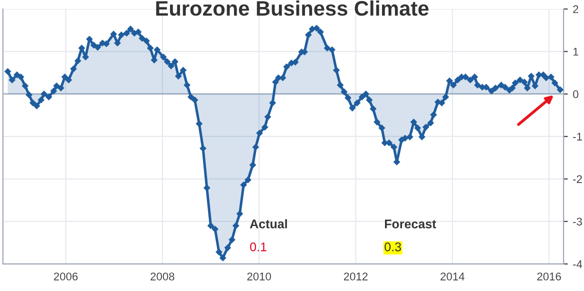 This screenshot has width=584, height=291. I want to click on y-tick-label: -3, so click(577, 222).